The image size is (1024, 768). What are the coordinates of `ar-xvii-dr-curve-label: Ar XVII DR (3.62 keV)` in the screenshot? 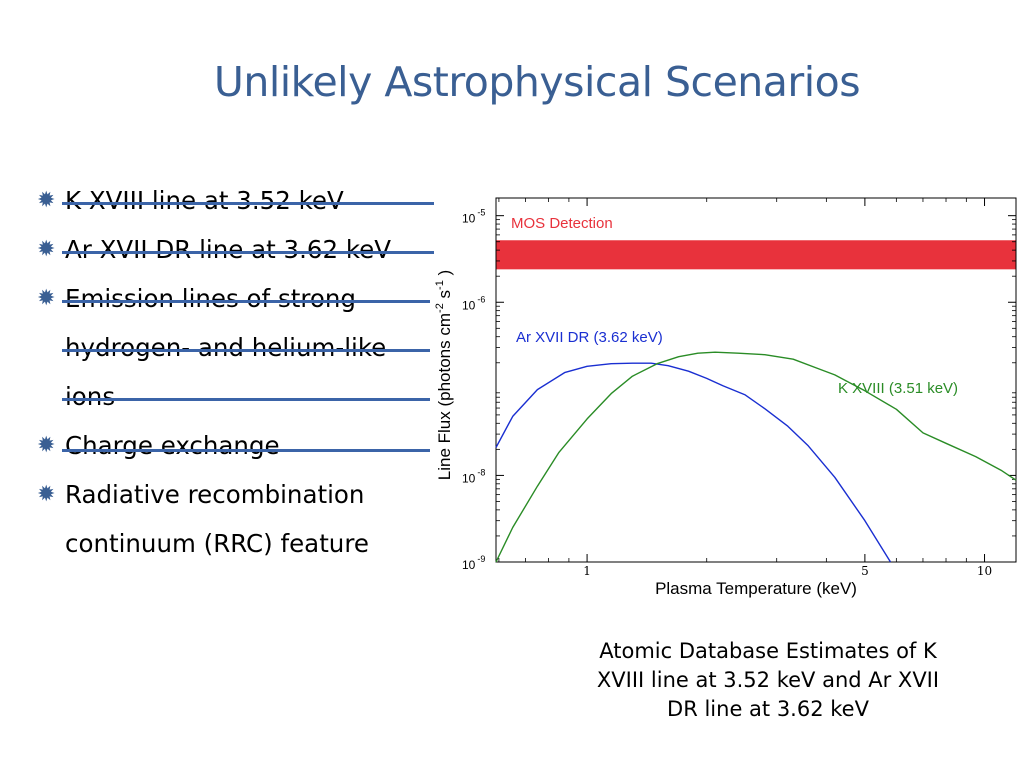 It's located at (589, 337).